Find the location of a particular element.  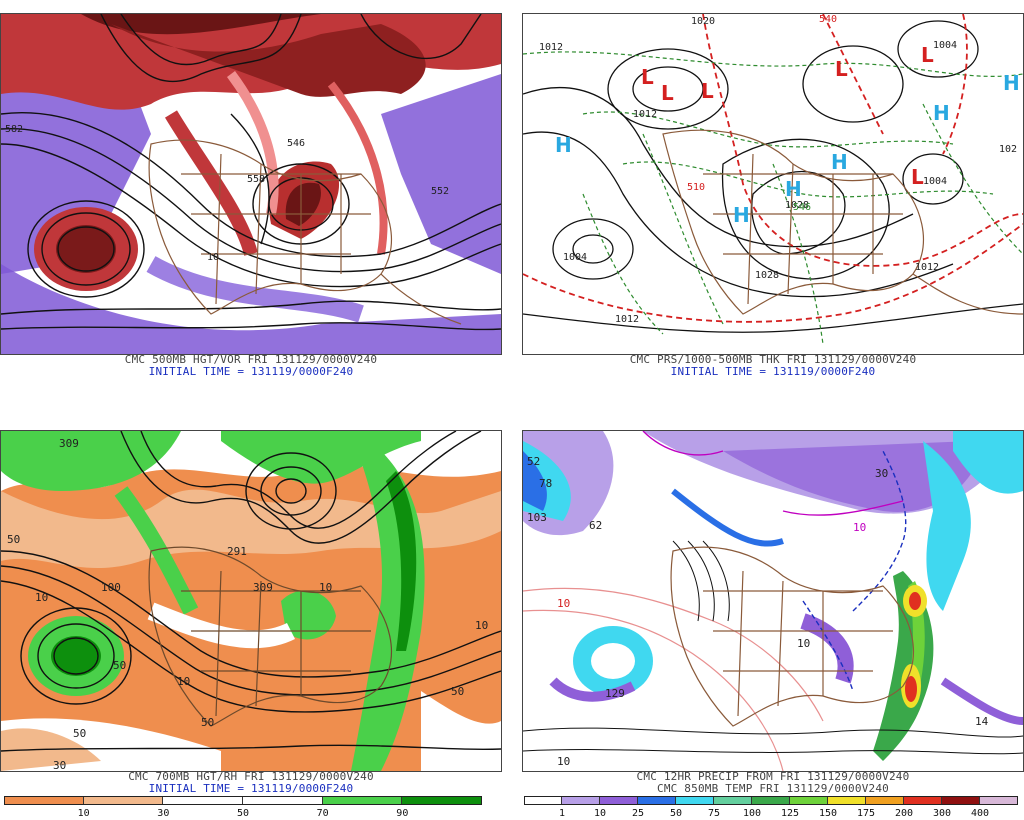

contour-label: 546 is located at coordinates (296, 143).